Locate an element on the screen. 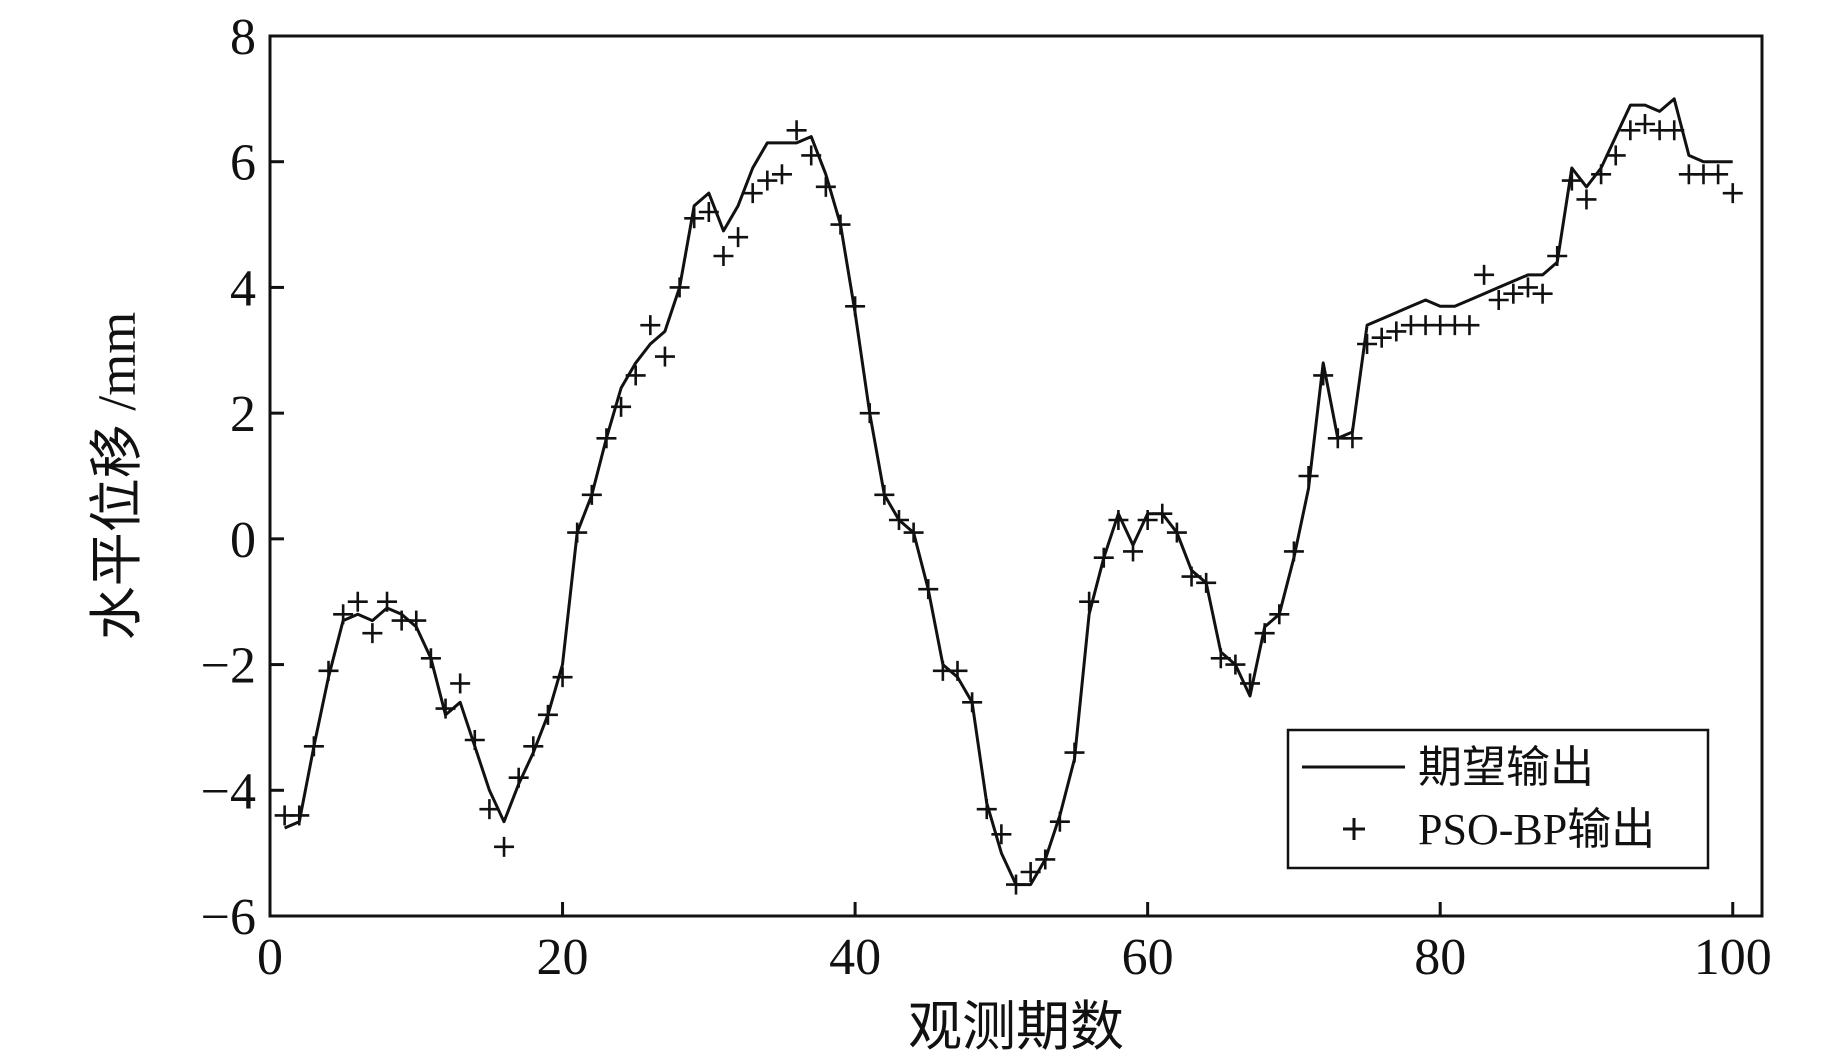 The width and height of the screenshot is (1843, 1063). x-tick-label: 60 is located at coordinates (1148, 957).